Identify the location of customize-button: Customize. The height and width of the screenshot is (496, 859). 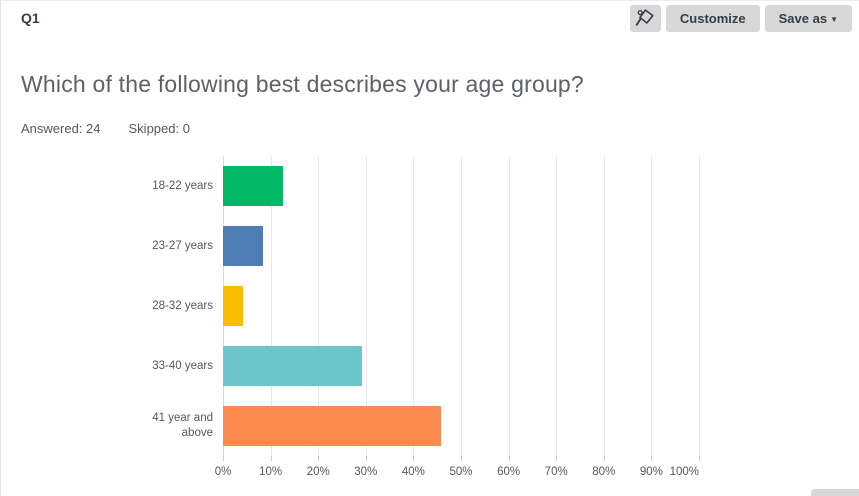
(712, 18).